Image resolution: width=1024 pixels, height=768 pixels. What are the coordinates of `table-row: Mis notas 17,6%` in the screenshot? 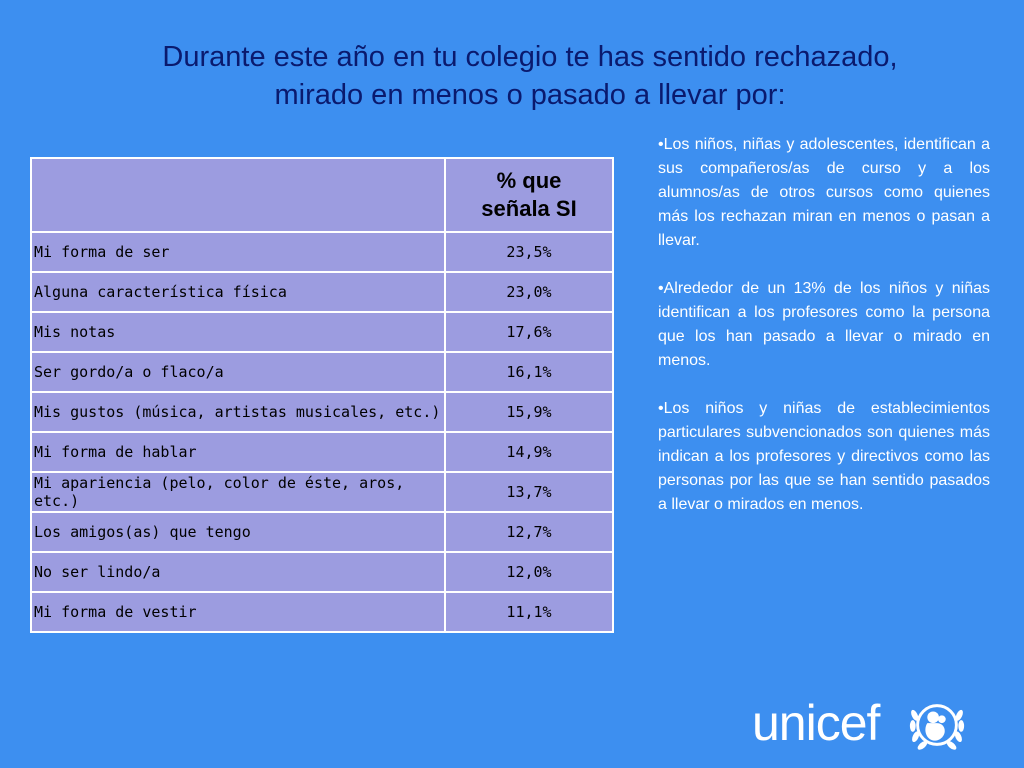 It's located at (322, 332).